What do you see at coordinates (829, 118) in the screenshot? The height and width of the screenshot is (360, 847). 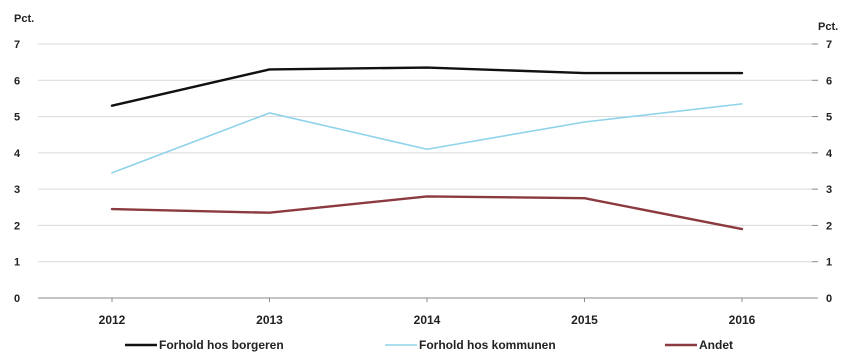 I see `y-tick-label-right: 5` at bounding box center [829, 118].